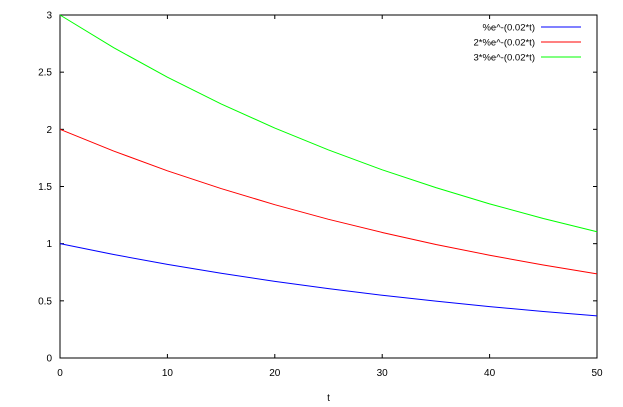  Describe the element at coordinates (490, 373) in the screenshot. I see `x-tick-label: 40` at that location.